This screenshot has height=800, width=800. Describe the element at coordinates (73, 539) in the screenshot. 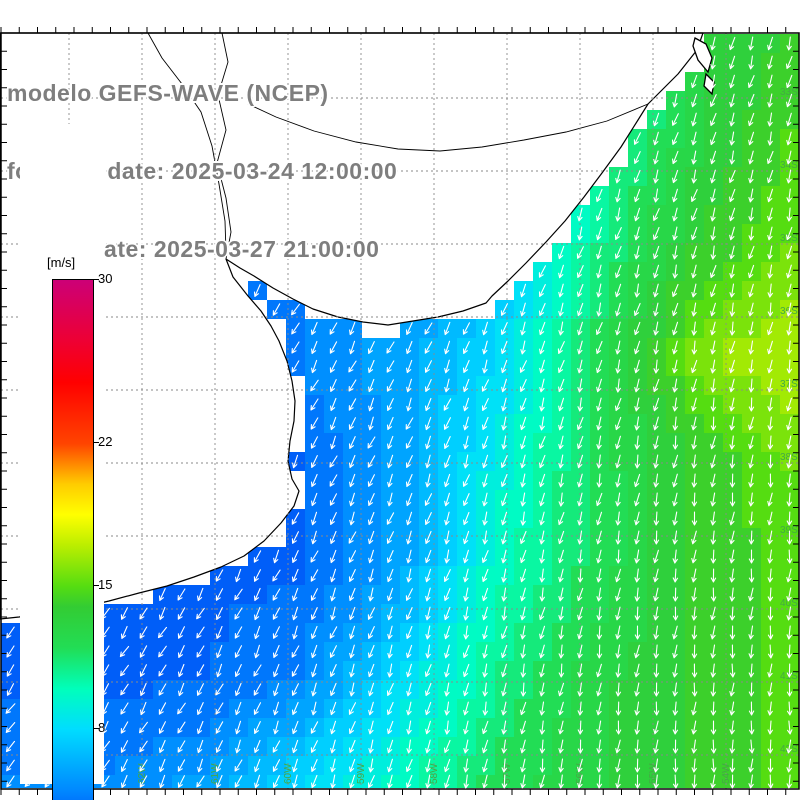

I see `colorbar-gradient` at that location.